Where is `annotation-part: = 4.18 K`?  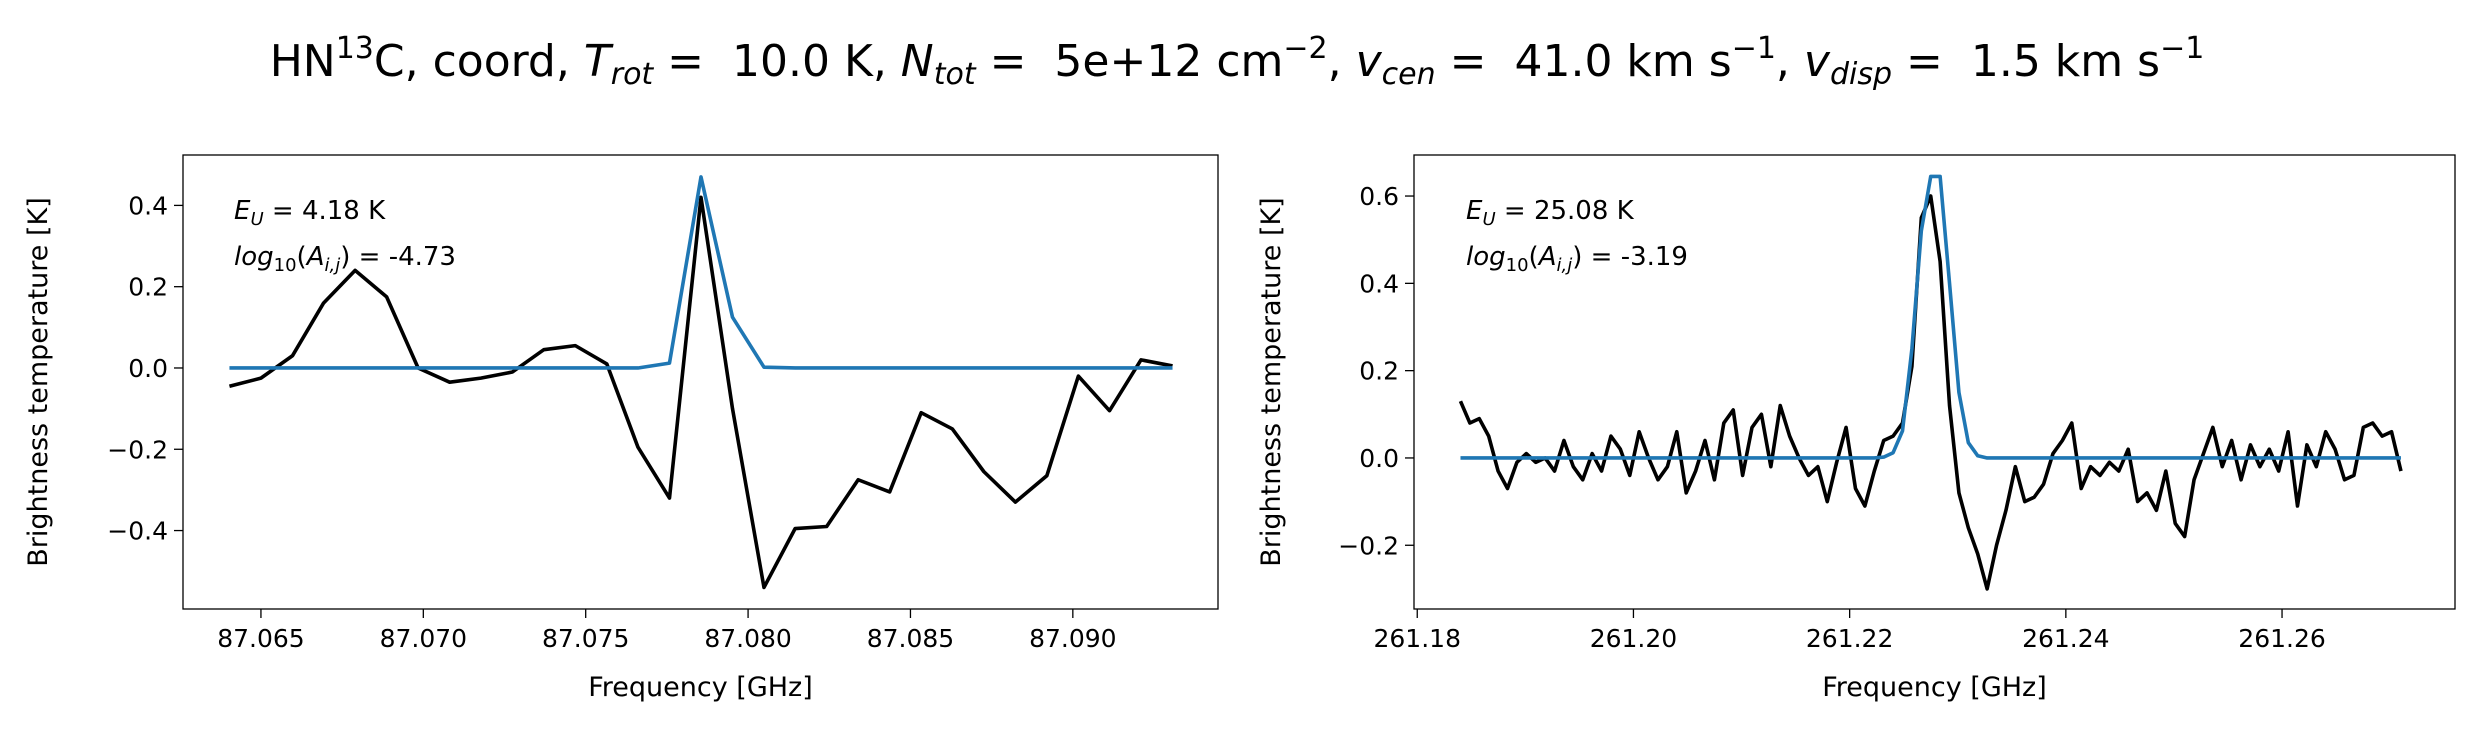
annotation-part: = 4.18 K is located at coordinates (325, 211).